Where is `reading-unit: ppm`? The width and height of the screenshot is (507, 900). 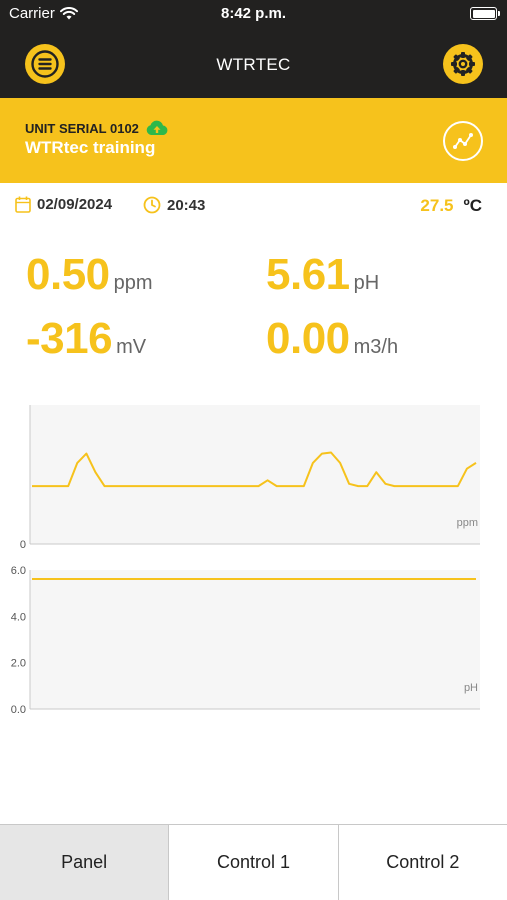 reading-unit: ppm is located at coordinates (133, 283).